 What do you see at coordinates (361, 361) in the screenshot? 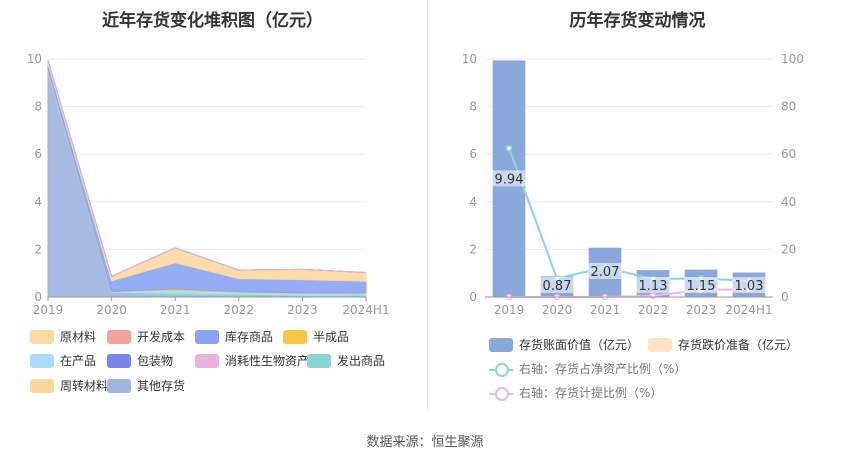
I see `legend-label: 发出商品` at bounding box center [361, 361].